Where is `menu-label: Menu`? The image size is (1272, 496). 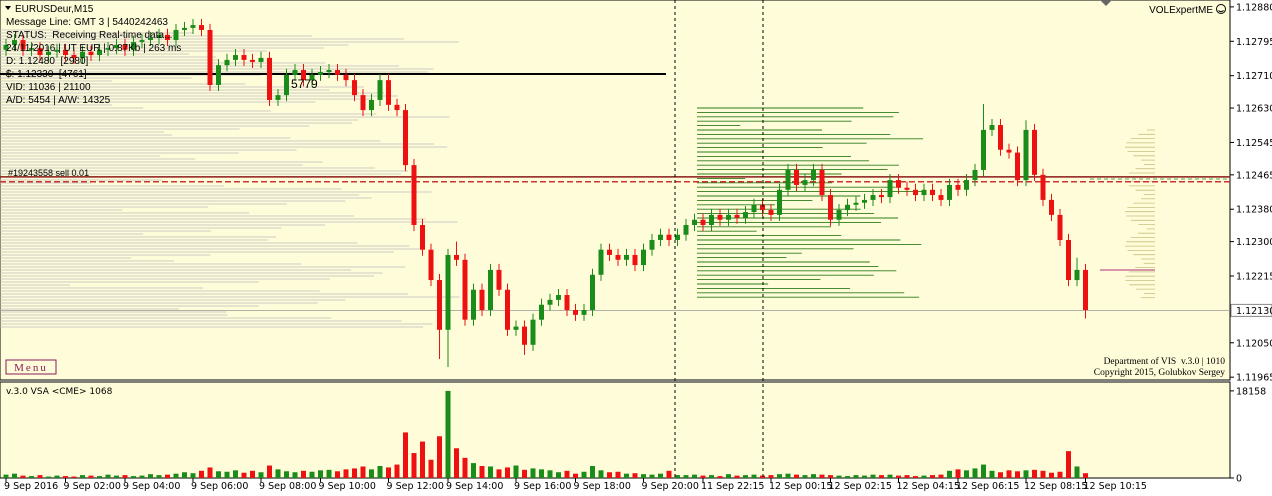
menu-label: Menu is located at coordinates (31, 368).